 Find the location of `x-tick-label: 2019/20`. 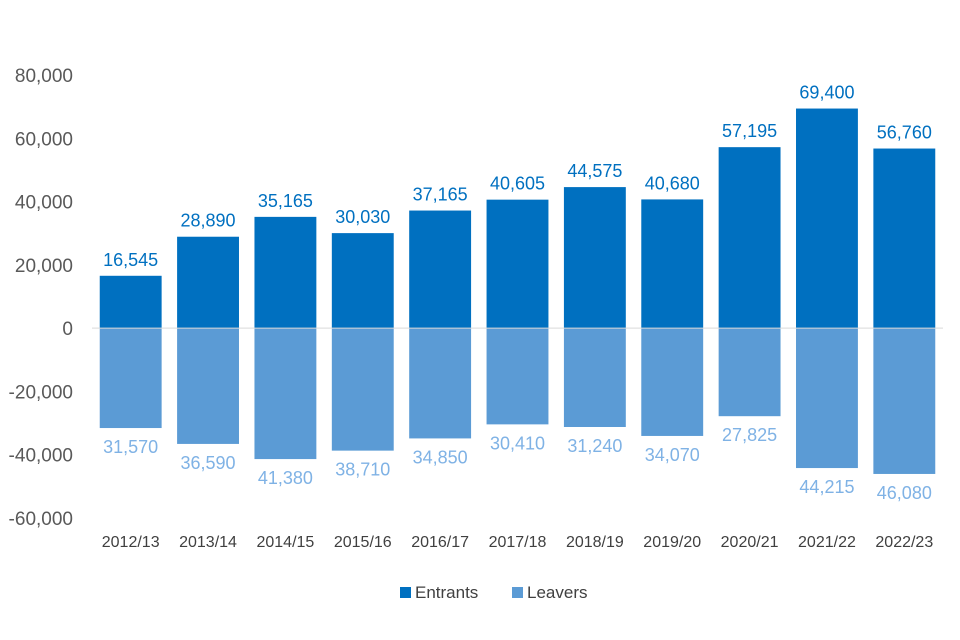

x-tick-label: 2019/20 is located at coordinates (672, 542).